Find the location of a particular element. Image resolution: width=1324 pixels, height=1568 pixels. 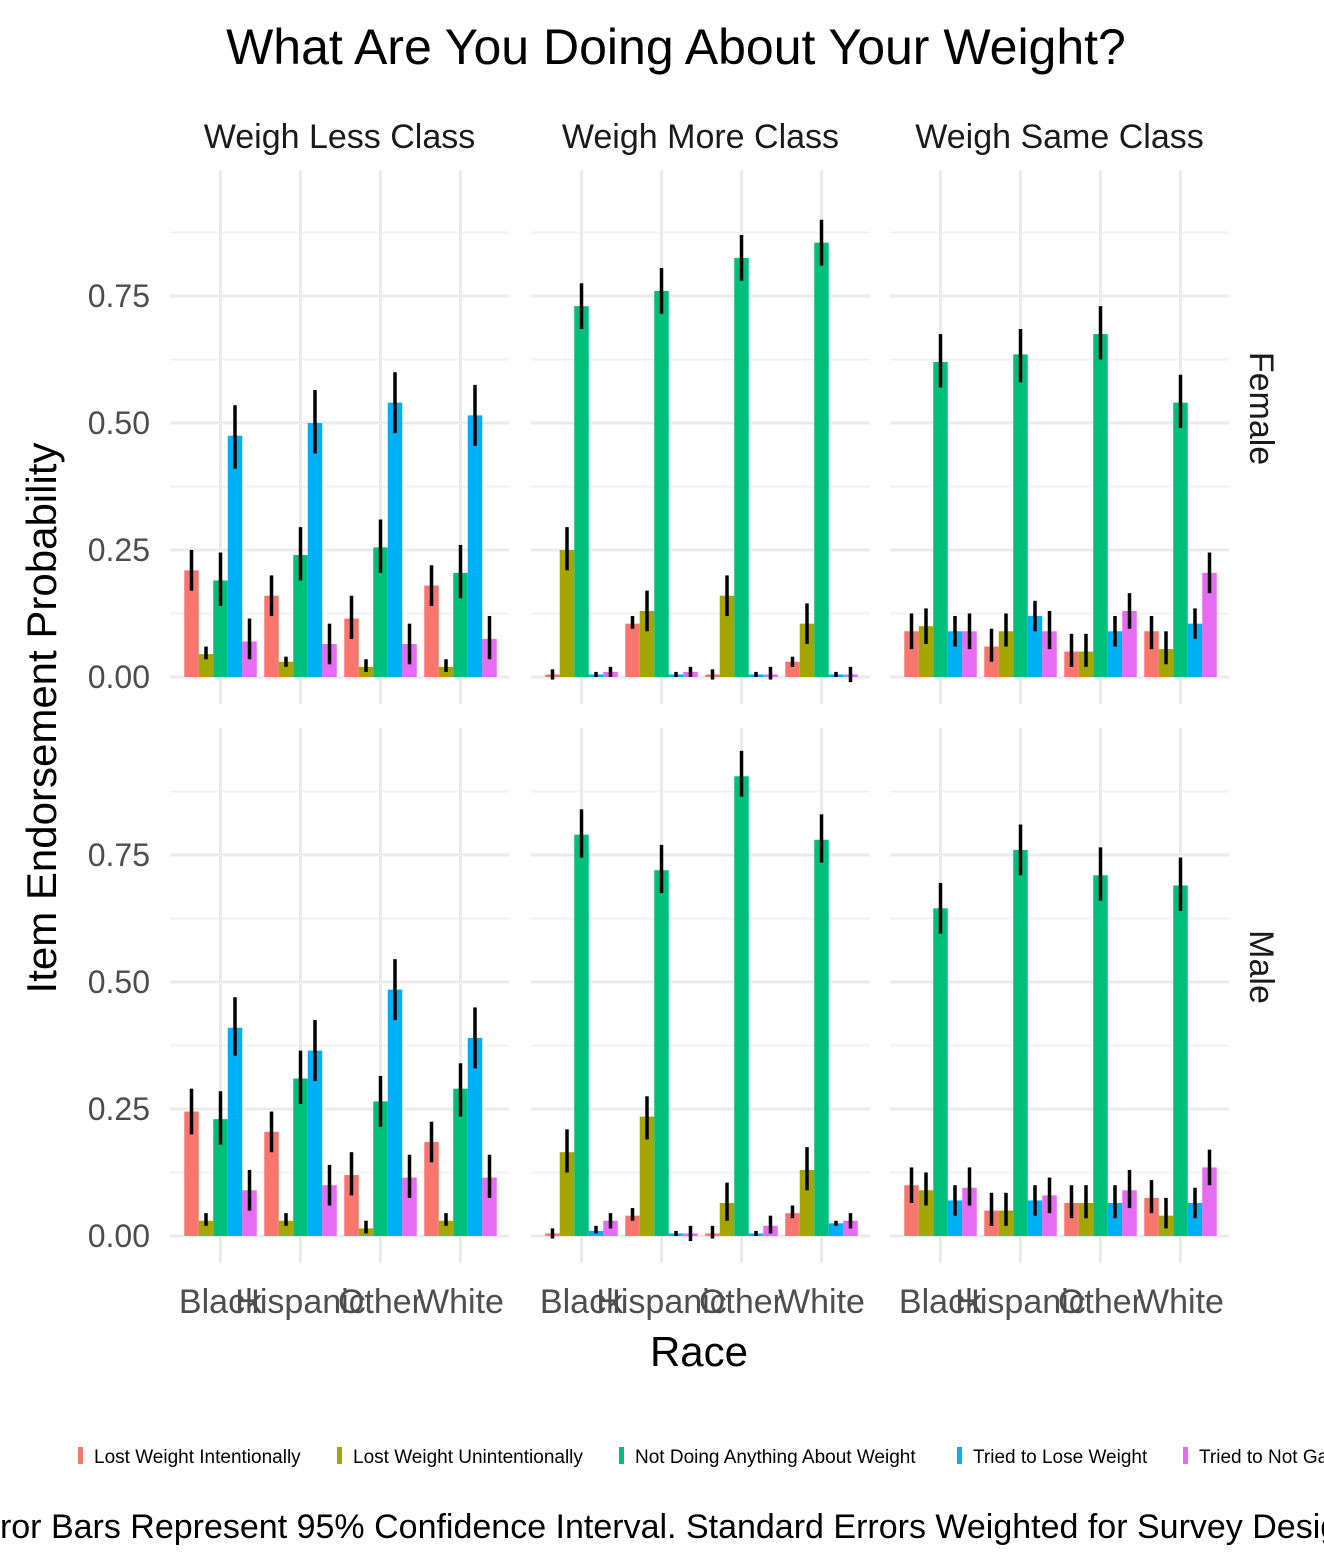

chart-title: What Are You Doing About Your Weight? is located at coordinates (676, 47).